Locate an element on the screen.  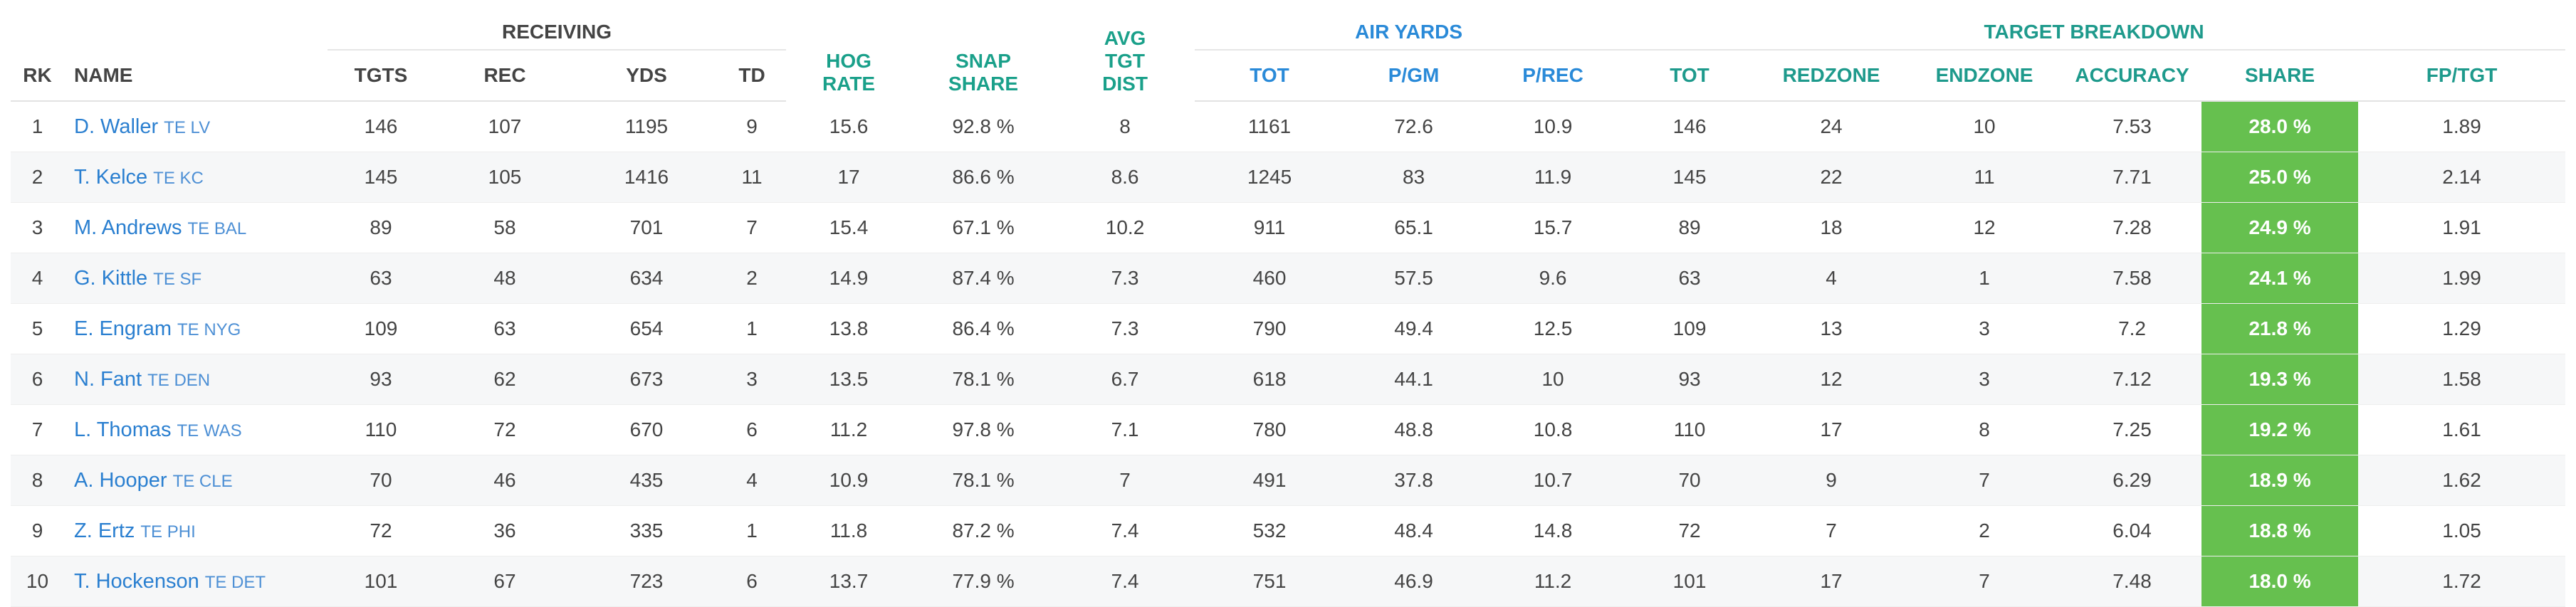
hog-rate-header: HOG RATE is located at coordinates (848, 50).